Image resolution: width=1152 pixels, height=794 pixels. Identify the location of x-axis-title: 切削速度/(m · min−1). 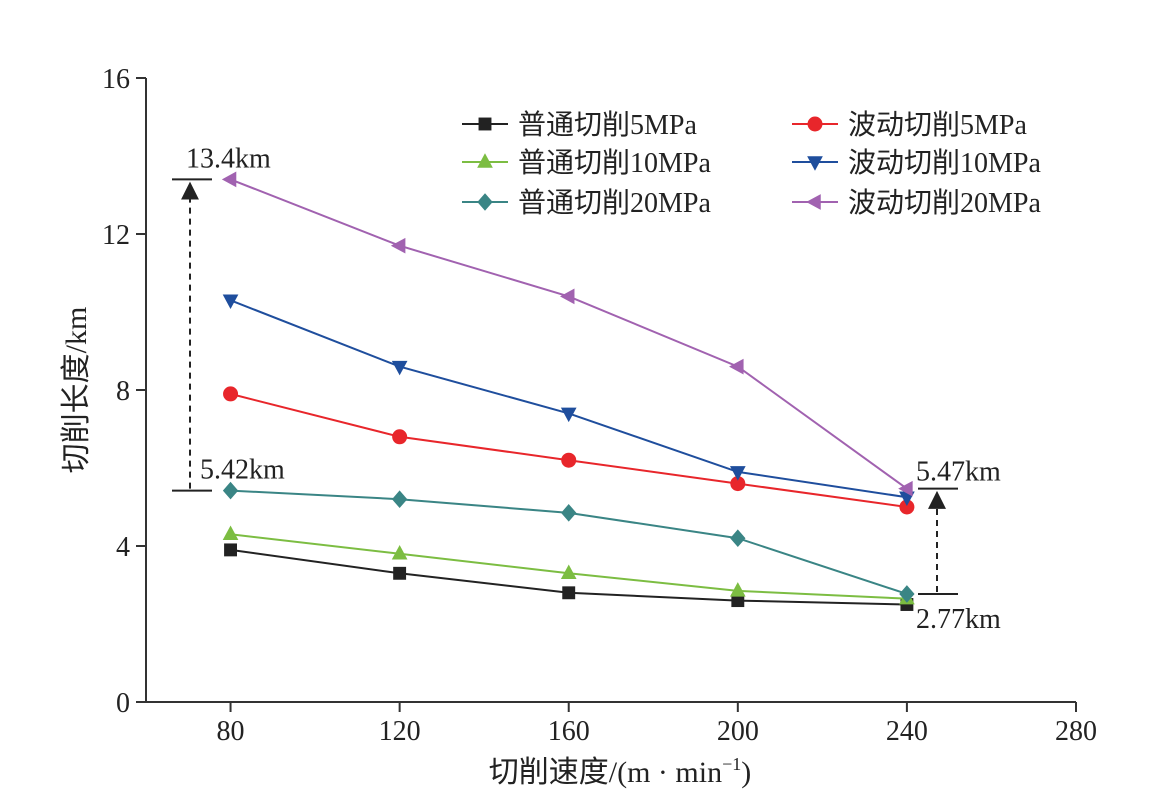
(620, 771).